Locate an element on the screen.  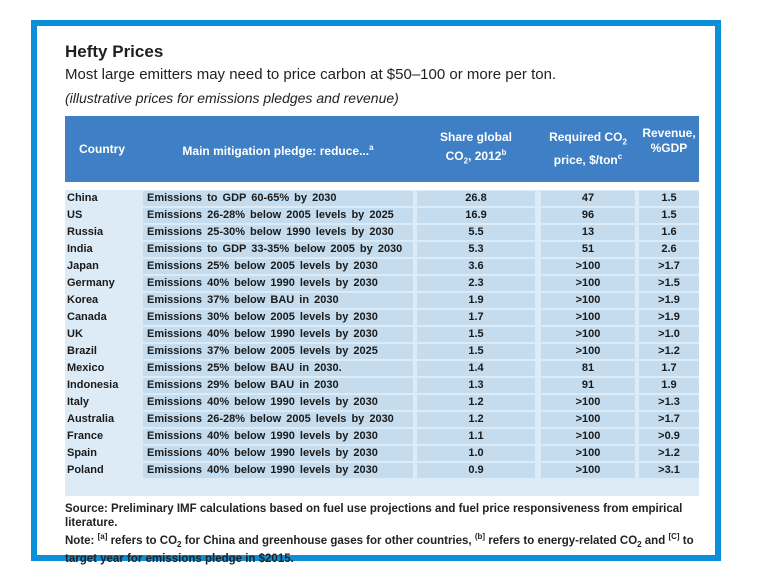
cell-pledge: Emissions 37% below BAU in 2030 is located at coordinates (278, 300).